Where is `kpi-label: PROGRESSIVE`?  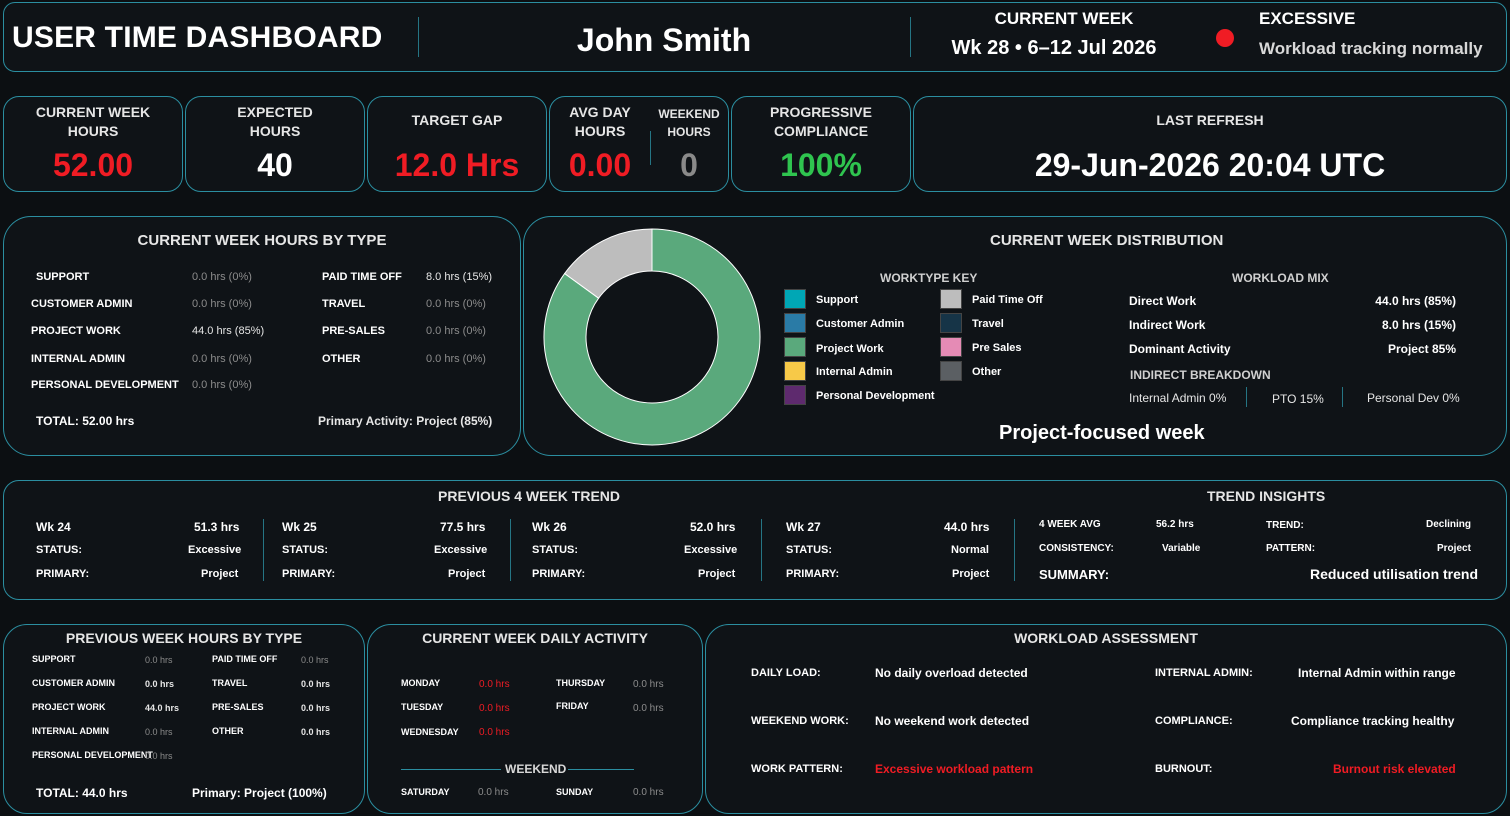 kpi-label: PROGRESSIVE is located at coordinates (821, 112).